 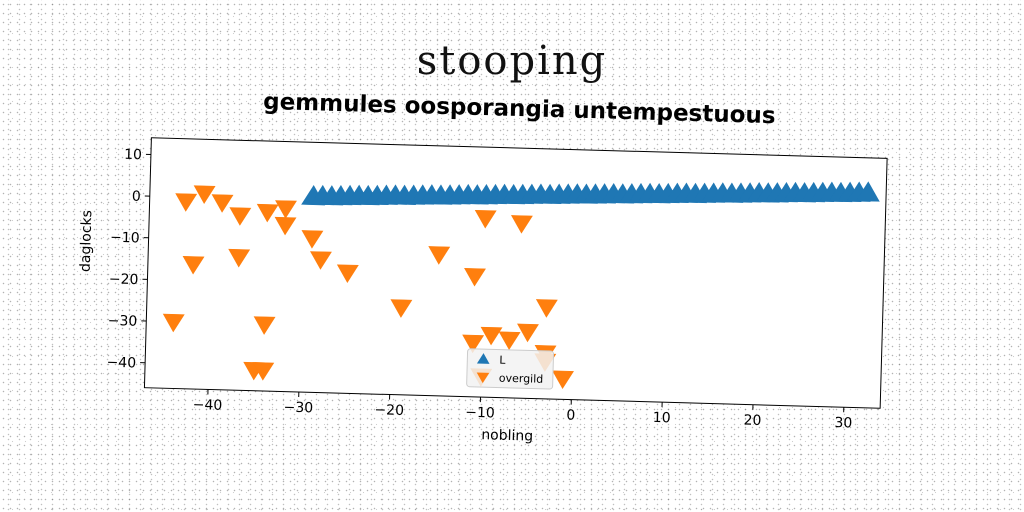 What do you see at coordinates (121, 363) in the screenshot?
I see `y-tick-label: −40` at bounding box center [121, 363].